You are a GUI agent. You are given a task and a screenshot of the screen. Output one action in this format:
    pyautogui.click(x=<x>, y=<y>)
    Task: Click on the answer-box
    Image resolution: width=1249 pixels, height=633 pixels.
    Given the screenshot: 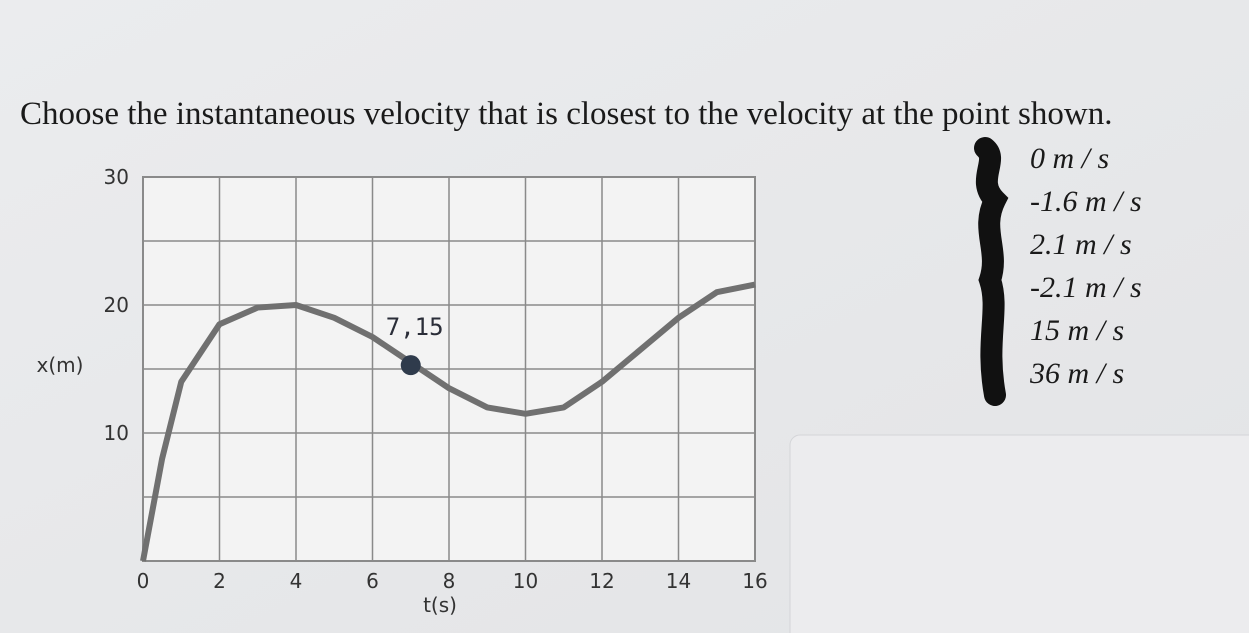 What is the action you would take?
    pyautogui.click(x=1019, y=533)
    